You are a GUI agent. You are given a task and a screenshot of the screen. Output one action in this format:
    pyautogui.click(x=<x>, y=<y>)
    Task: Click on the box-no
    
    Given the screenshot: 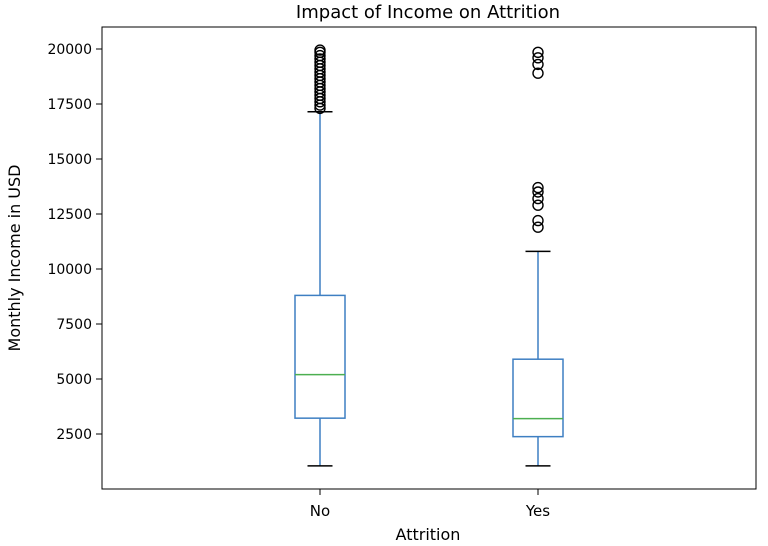 What is the action you would take?
    pyautogui.click(x=320, y=255)
    